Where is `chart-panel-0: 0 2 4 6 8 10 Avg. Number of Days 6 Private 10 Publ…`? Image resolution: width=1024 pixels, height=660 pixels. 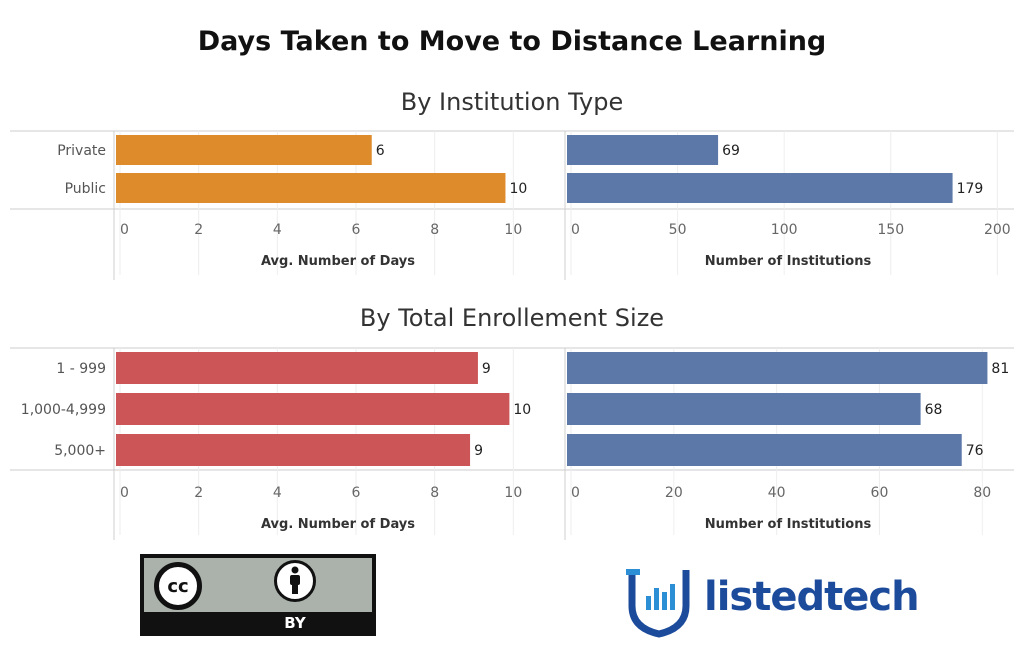 chart-panel-0: 0 2 4 6 8 10 Avg. Number of Days 6 Private 10 Publ… is located at coordinates (292, 205).